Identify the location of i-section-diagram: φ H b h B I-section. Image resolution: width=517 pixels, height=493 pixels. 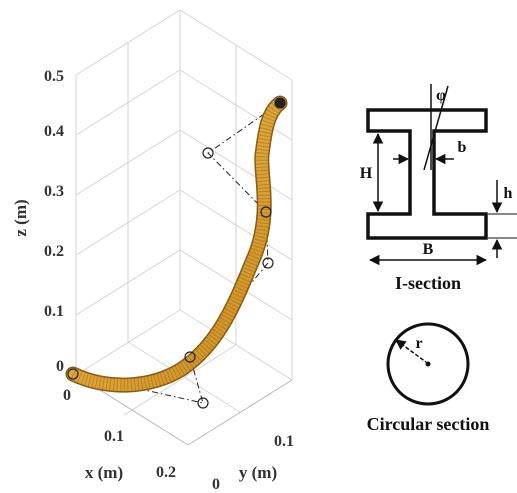
(438, 188).